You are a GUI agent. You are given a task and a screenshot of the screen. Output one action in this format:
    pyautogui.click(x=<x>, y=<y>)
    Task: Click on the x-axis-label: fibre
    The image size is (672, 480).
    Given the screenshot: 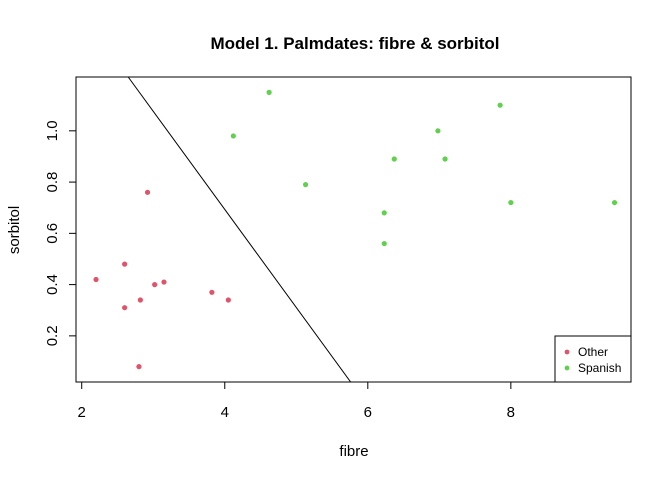 What is the action you would take?
    pyautogui.click(x=353, y=451)
    